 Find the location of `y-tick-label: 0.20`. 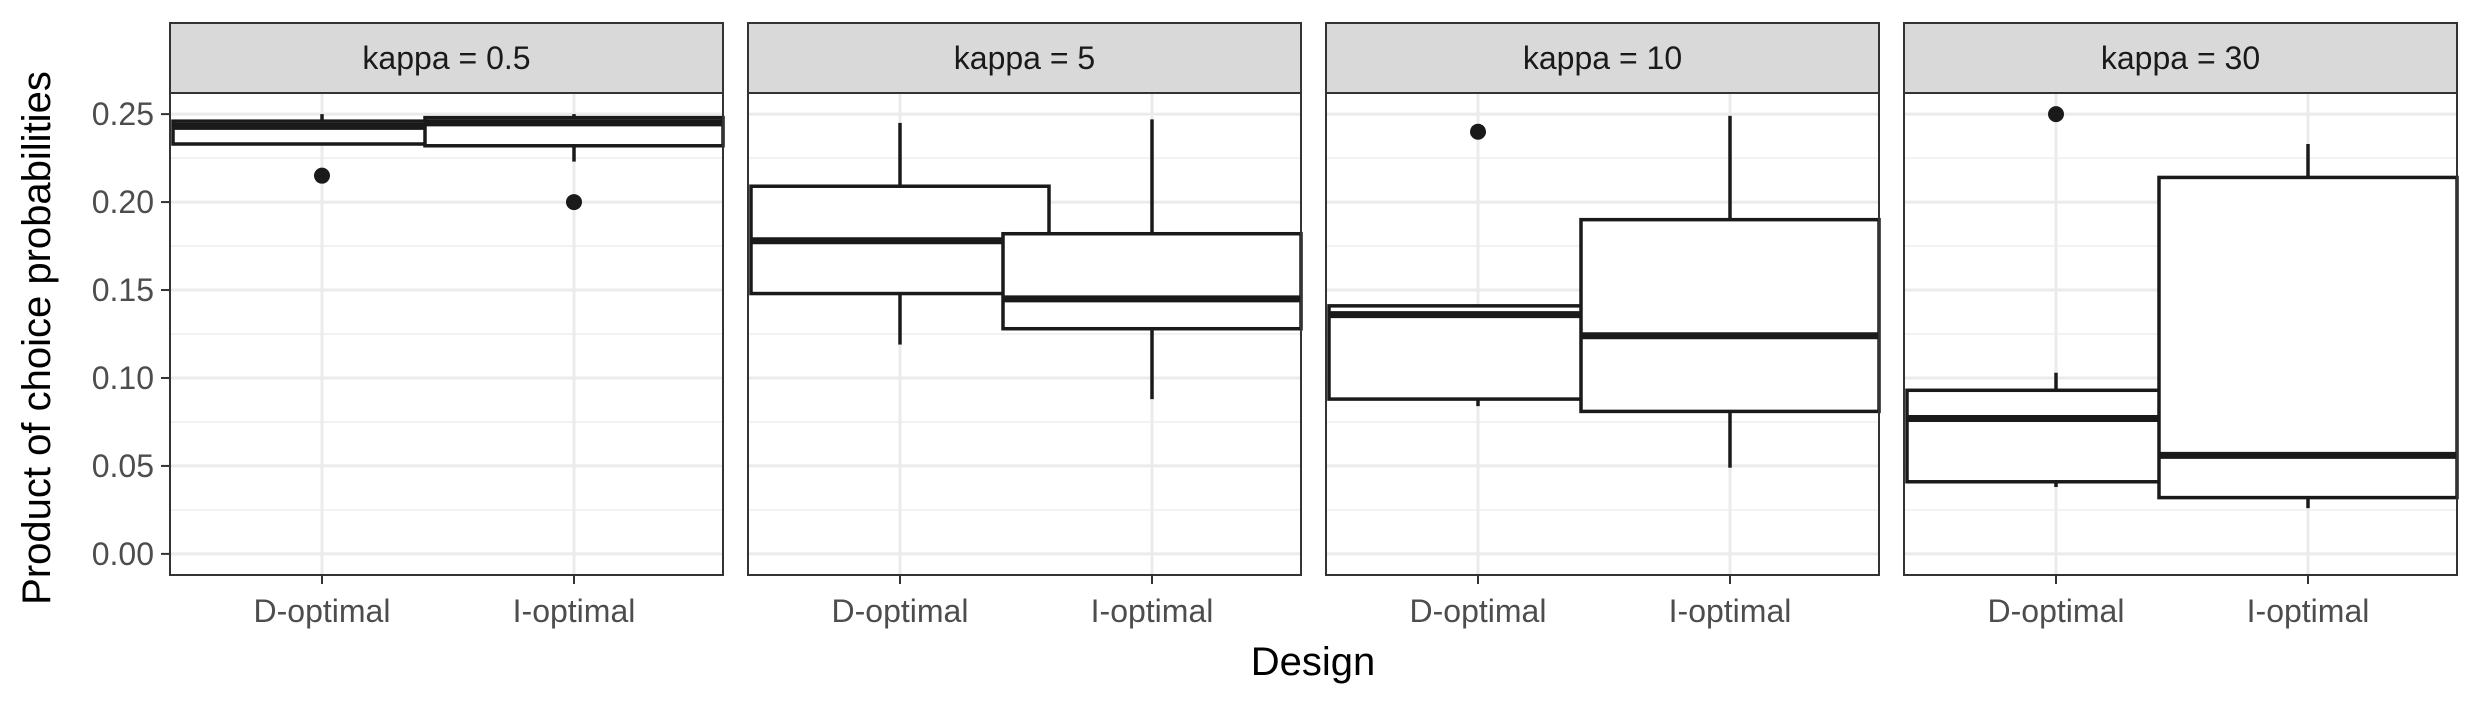

y-tick-label: 0.20 is located at coordinates (123, 202).